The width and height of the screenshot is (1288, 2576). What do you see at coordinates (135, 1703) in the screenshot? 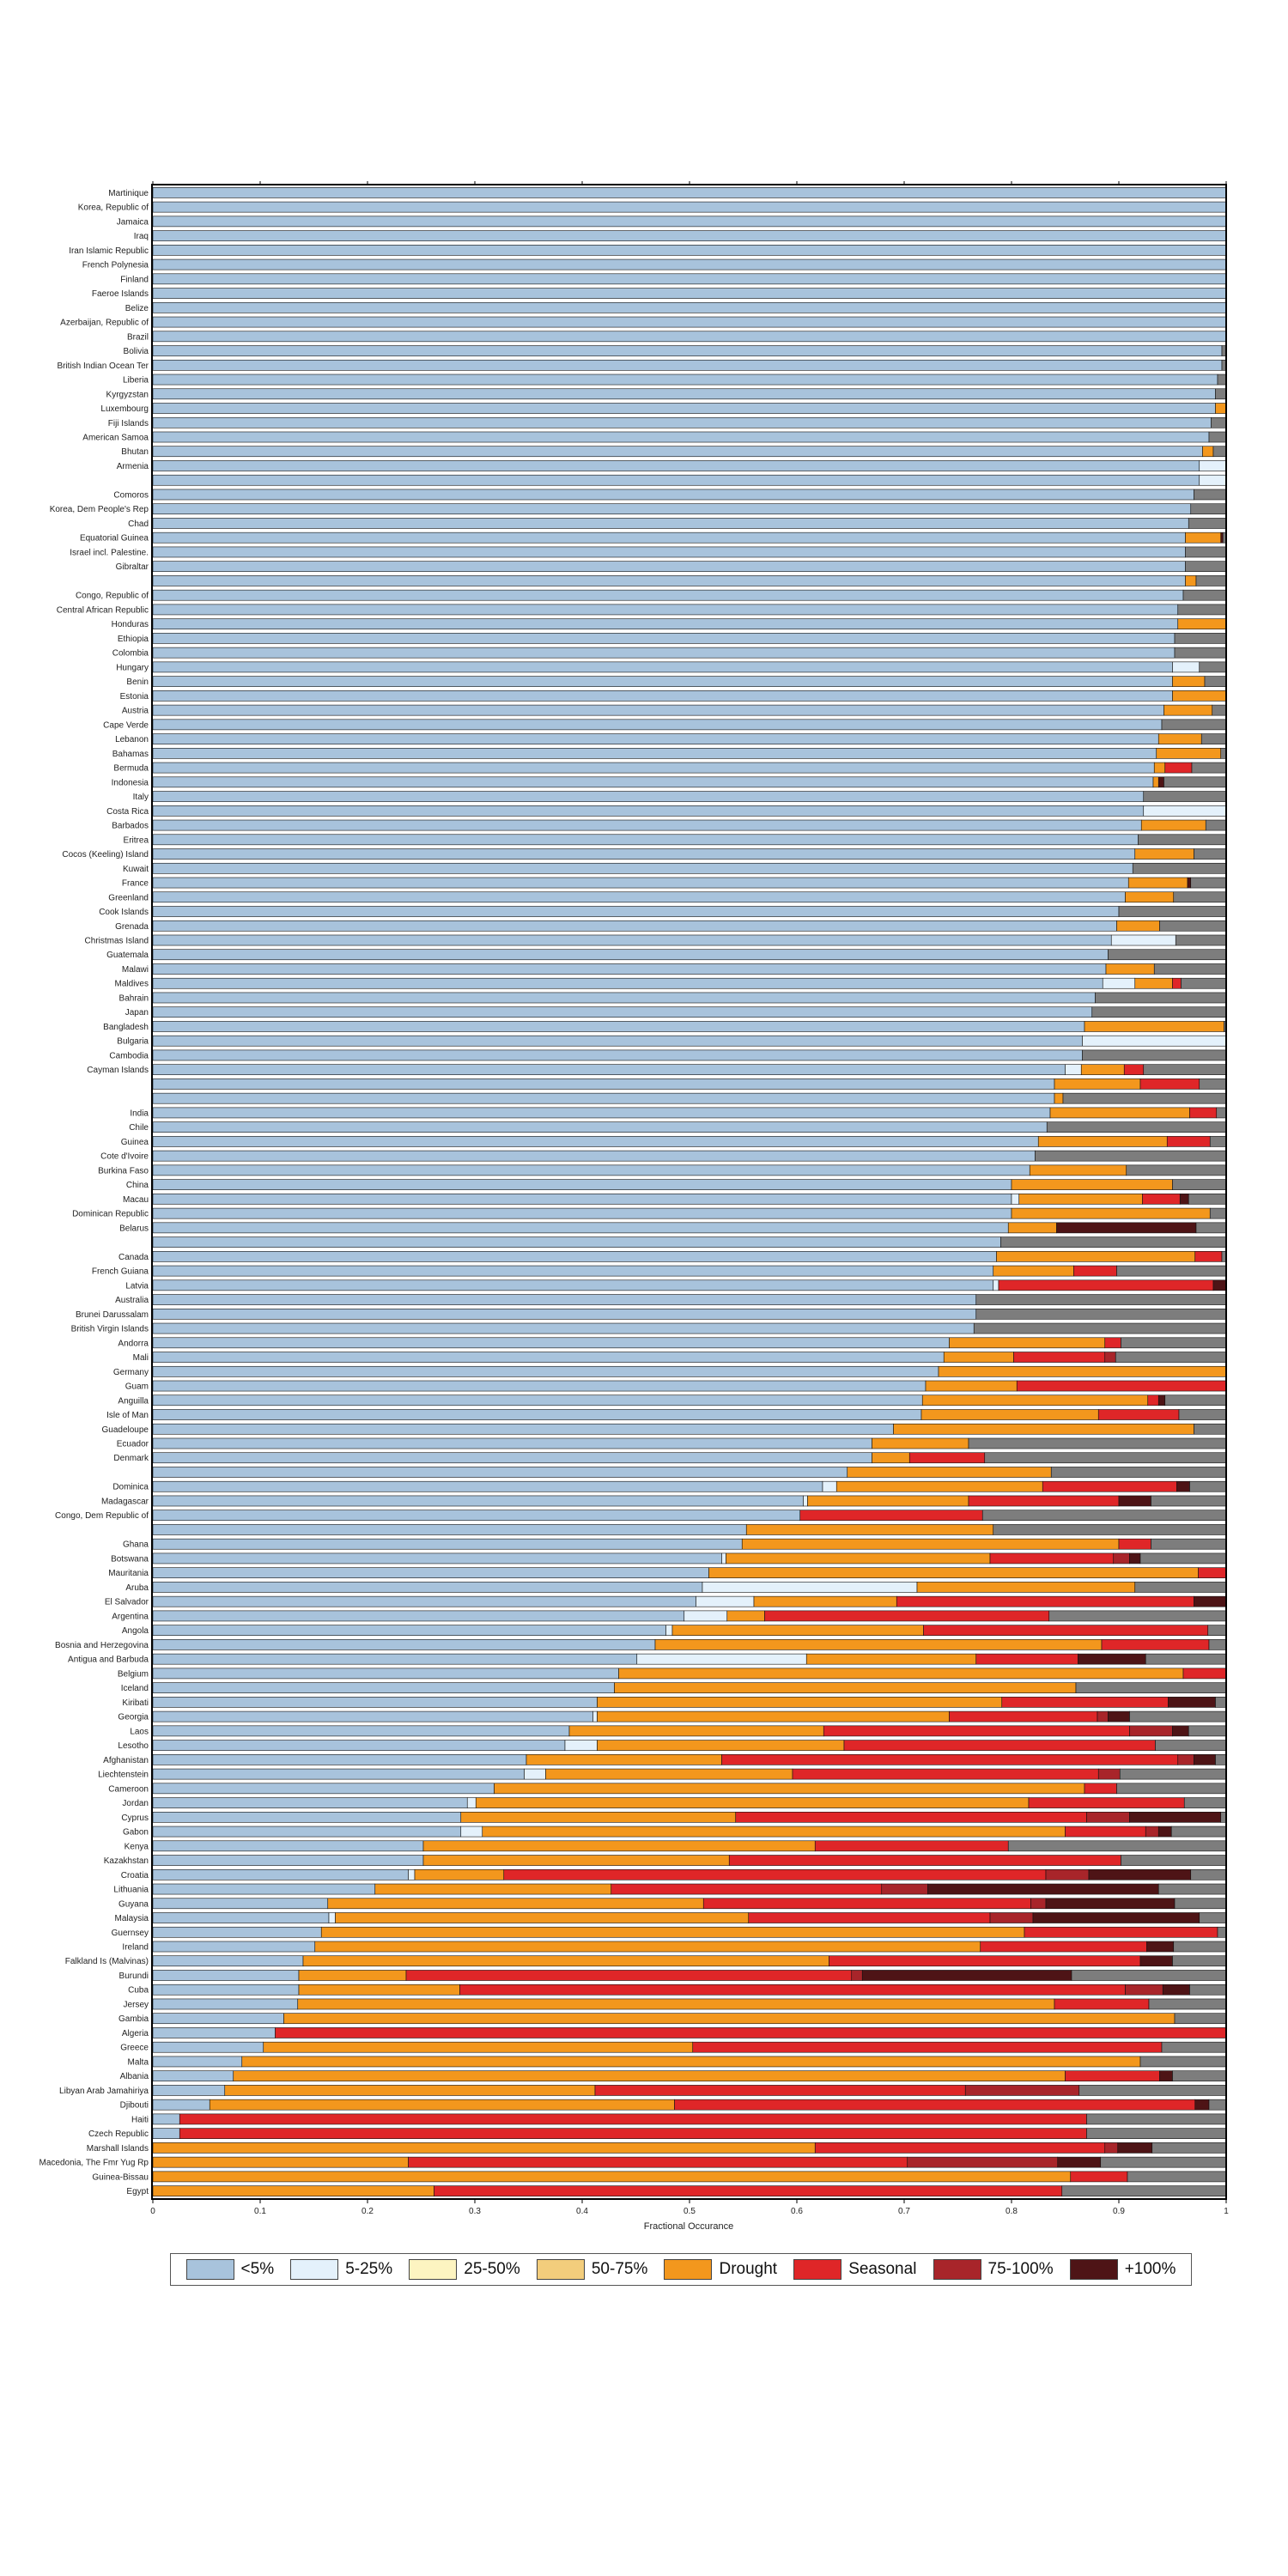
I see `row-label: Kiribati` at bounding box center [135, 1703].